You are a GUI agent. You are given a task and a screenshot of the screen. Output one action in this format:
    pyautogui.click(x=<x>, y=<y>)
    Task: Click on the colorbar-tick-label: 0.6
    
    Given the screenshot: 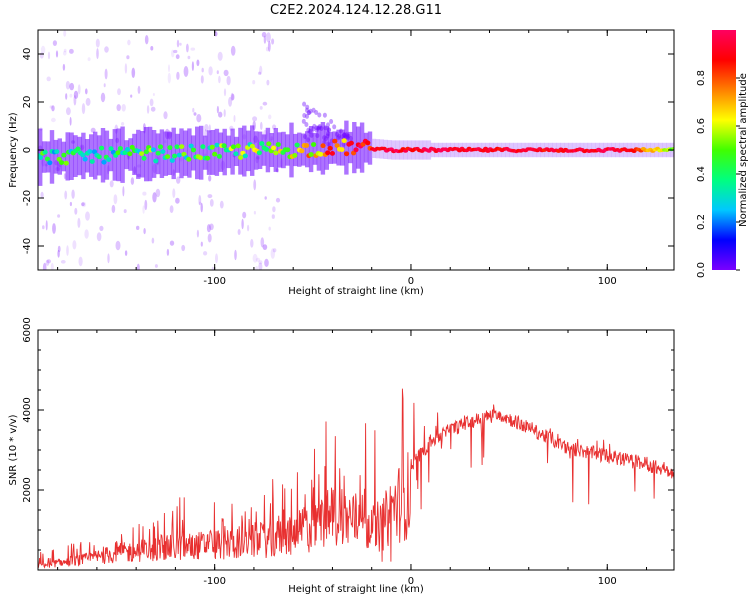 What is the action you would take?
    pyautogui.click(x=701, y=126)
    